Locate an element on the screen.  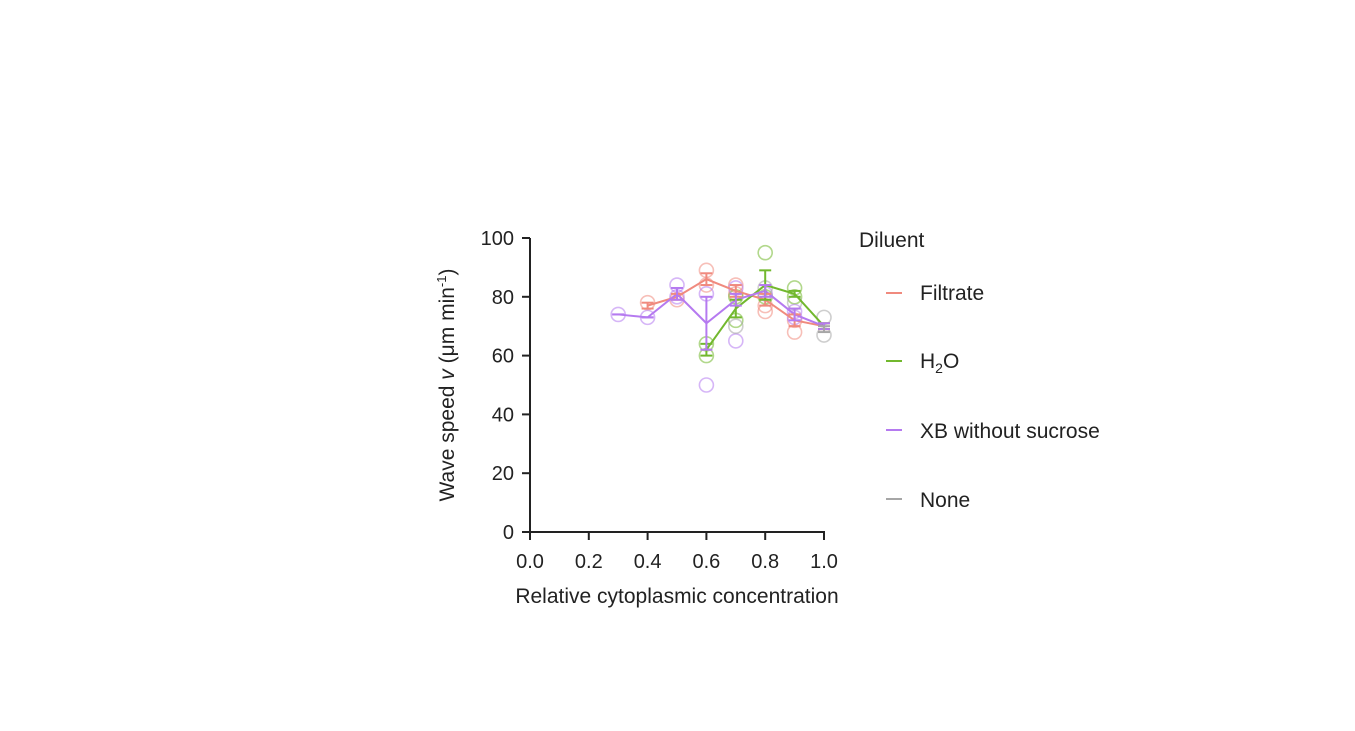
data-point-none is located at coordinates (735, 326).